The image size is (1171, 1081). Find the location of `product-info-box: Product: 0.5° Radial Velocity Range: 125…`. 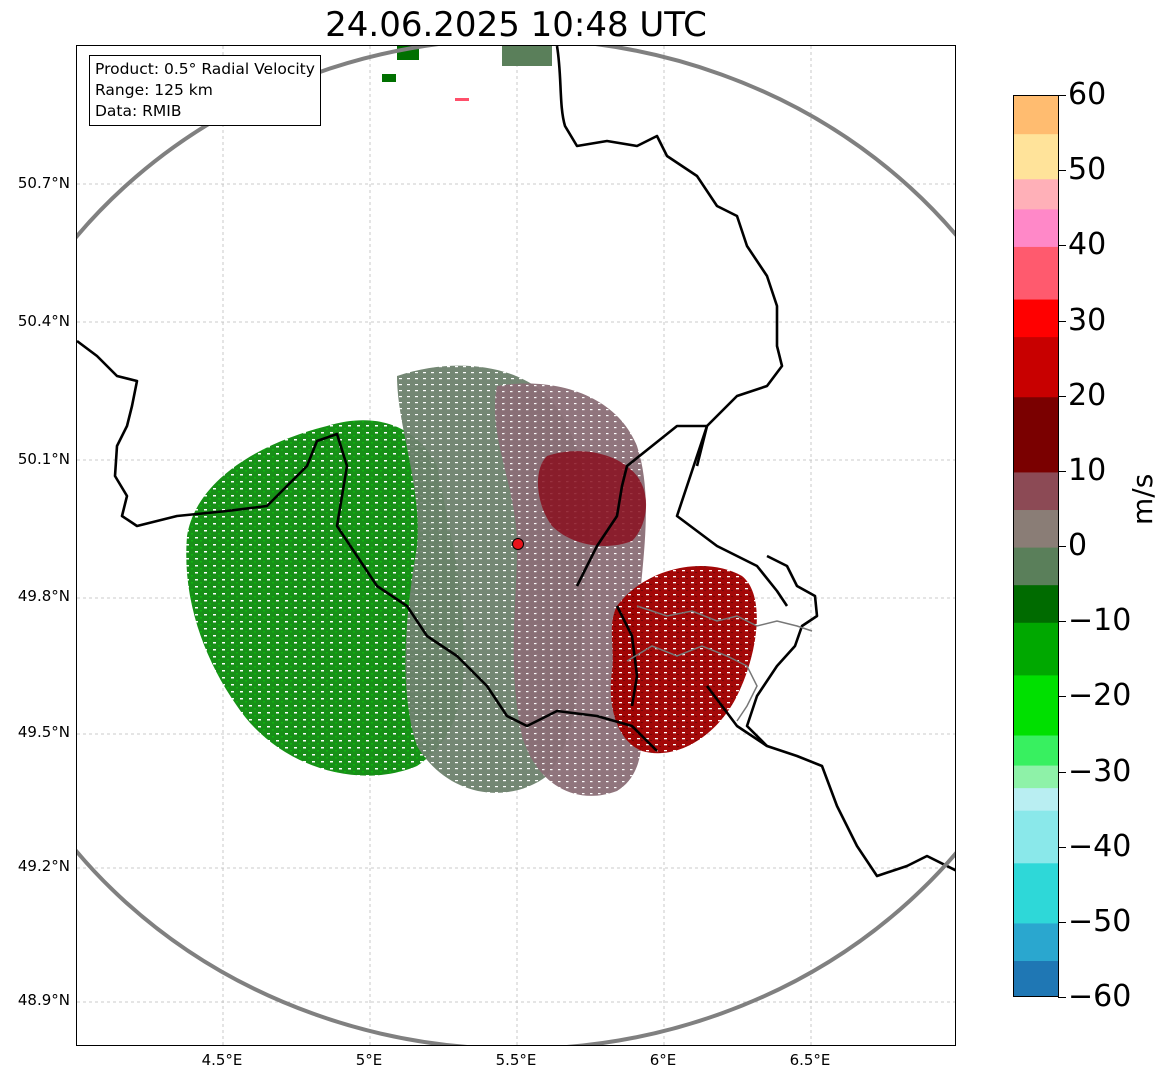

product-info-box: Product: 0.5° Radial Velocity Range: 125… is located at coordinates (205, 90).